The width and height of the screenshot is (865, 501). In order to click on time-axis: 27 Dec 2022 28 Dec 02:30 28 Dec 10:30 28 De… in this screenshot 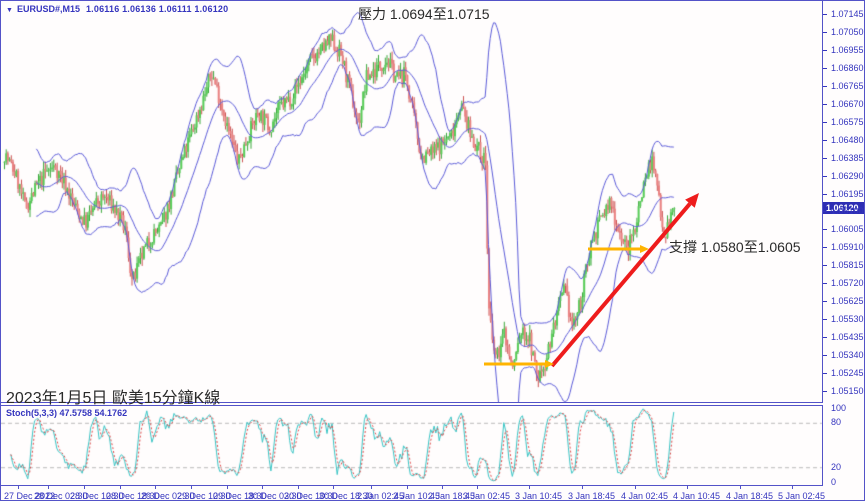, I will do `click(432, 493)`.